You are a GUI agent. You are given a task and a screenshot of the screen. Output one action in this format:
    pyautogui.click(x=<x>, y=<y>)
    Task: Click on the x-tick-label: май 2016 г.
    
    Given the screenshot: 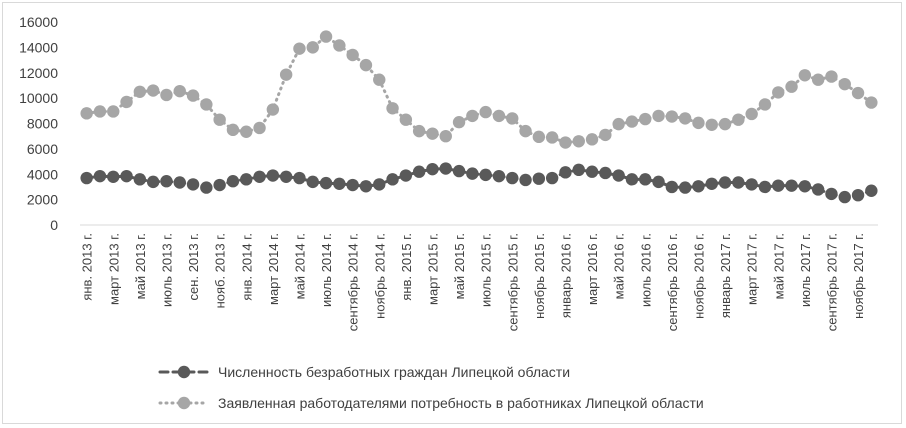 What is the action you would take?
    pyautogui.click(x=619, y=266)
    